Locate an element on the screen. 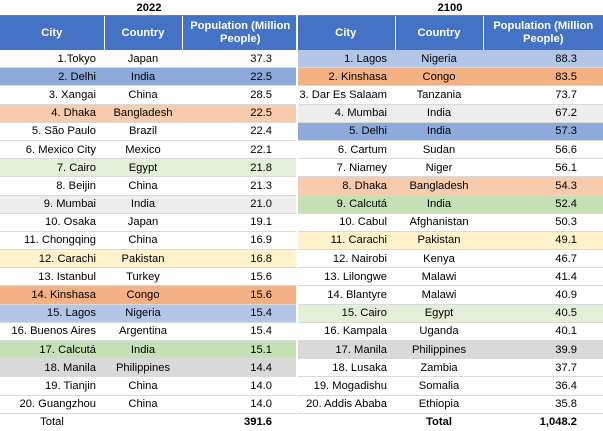  table-row: 15. Cairo Egypt 40.5 is located at coordinates (450, 313).